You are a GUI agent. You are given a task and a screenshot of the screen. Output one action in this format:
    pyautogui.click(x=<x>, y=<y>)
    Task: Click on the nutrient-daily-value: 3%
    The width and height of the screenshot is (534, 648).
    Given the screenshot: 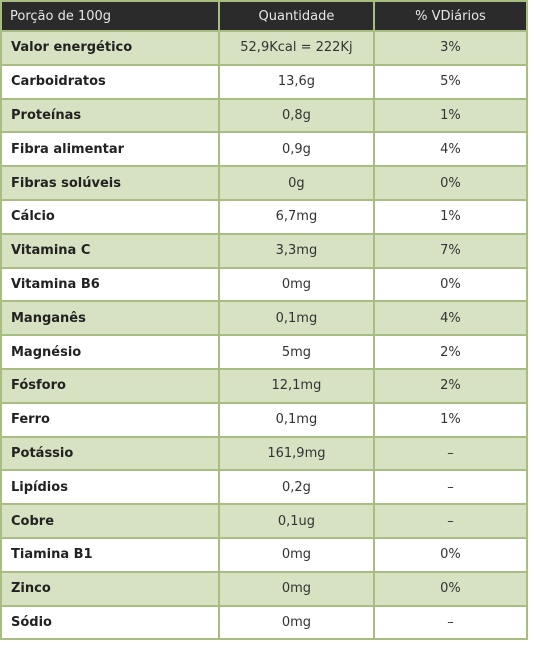 What is the action you would take?
    pyautogui.click(x=450, y=48)
    